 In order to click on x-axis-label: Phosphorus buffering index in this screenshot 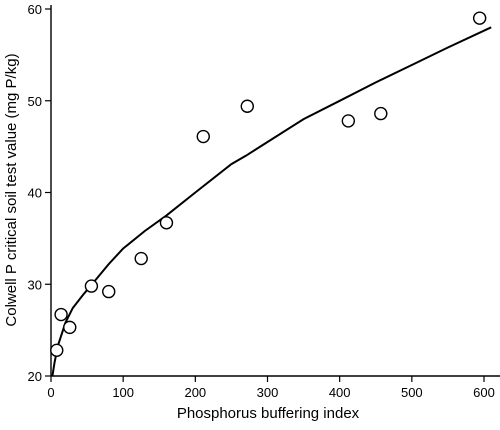, I will do `click(268, 413)`.